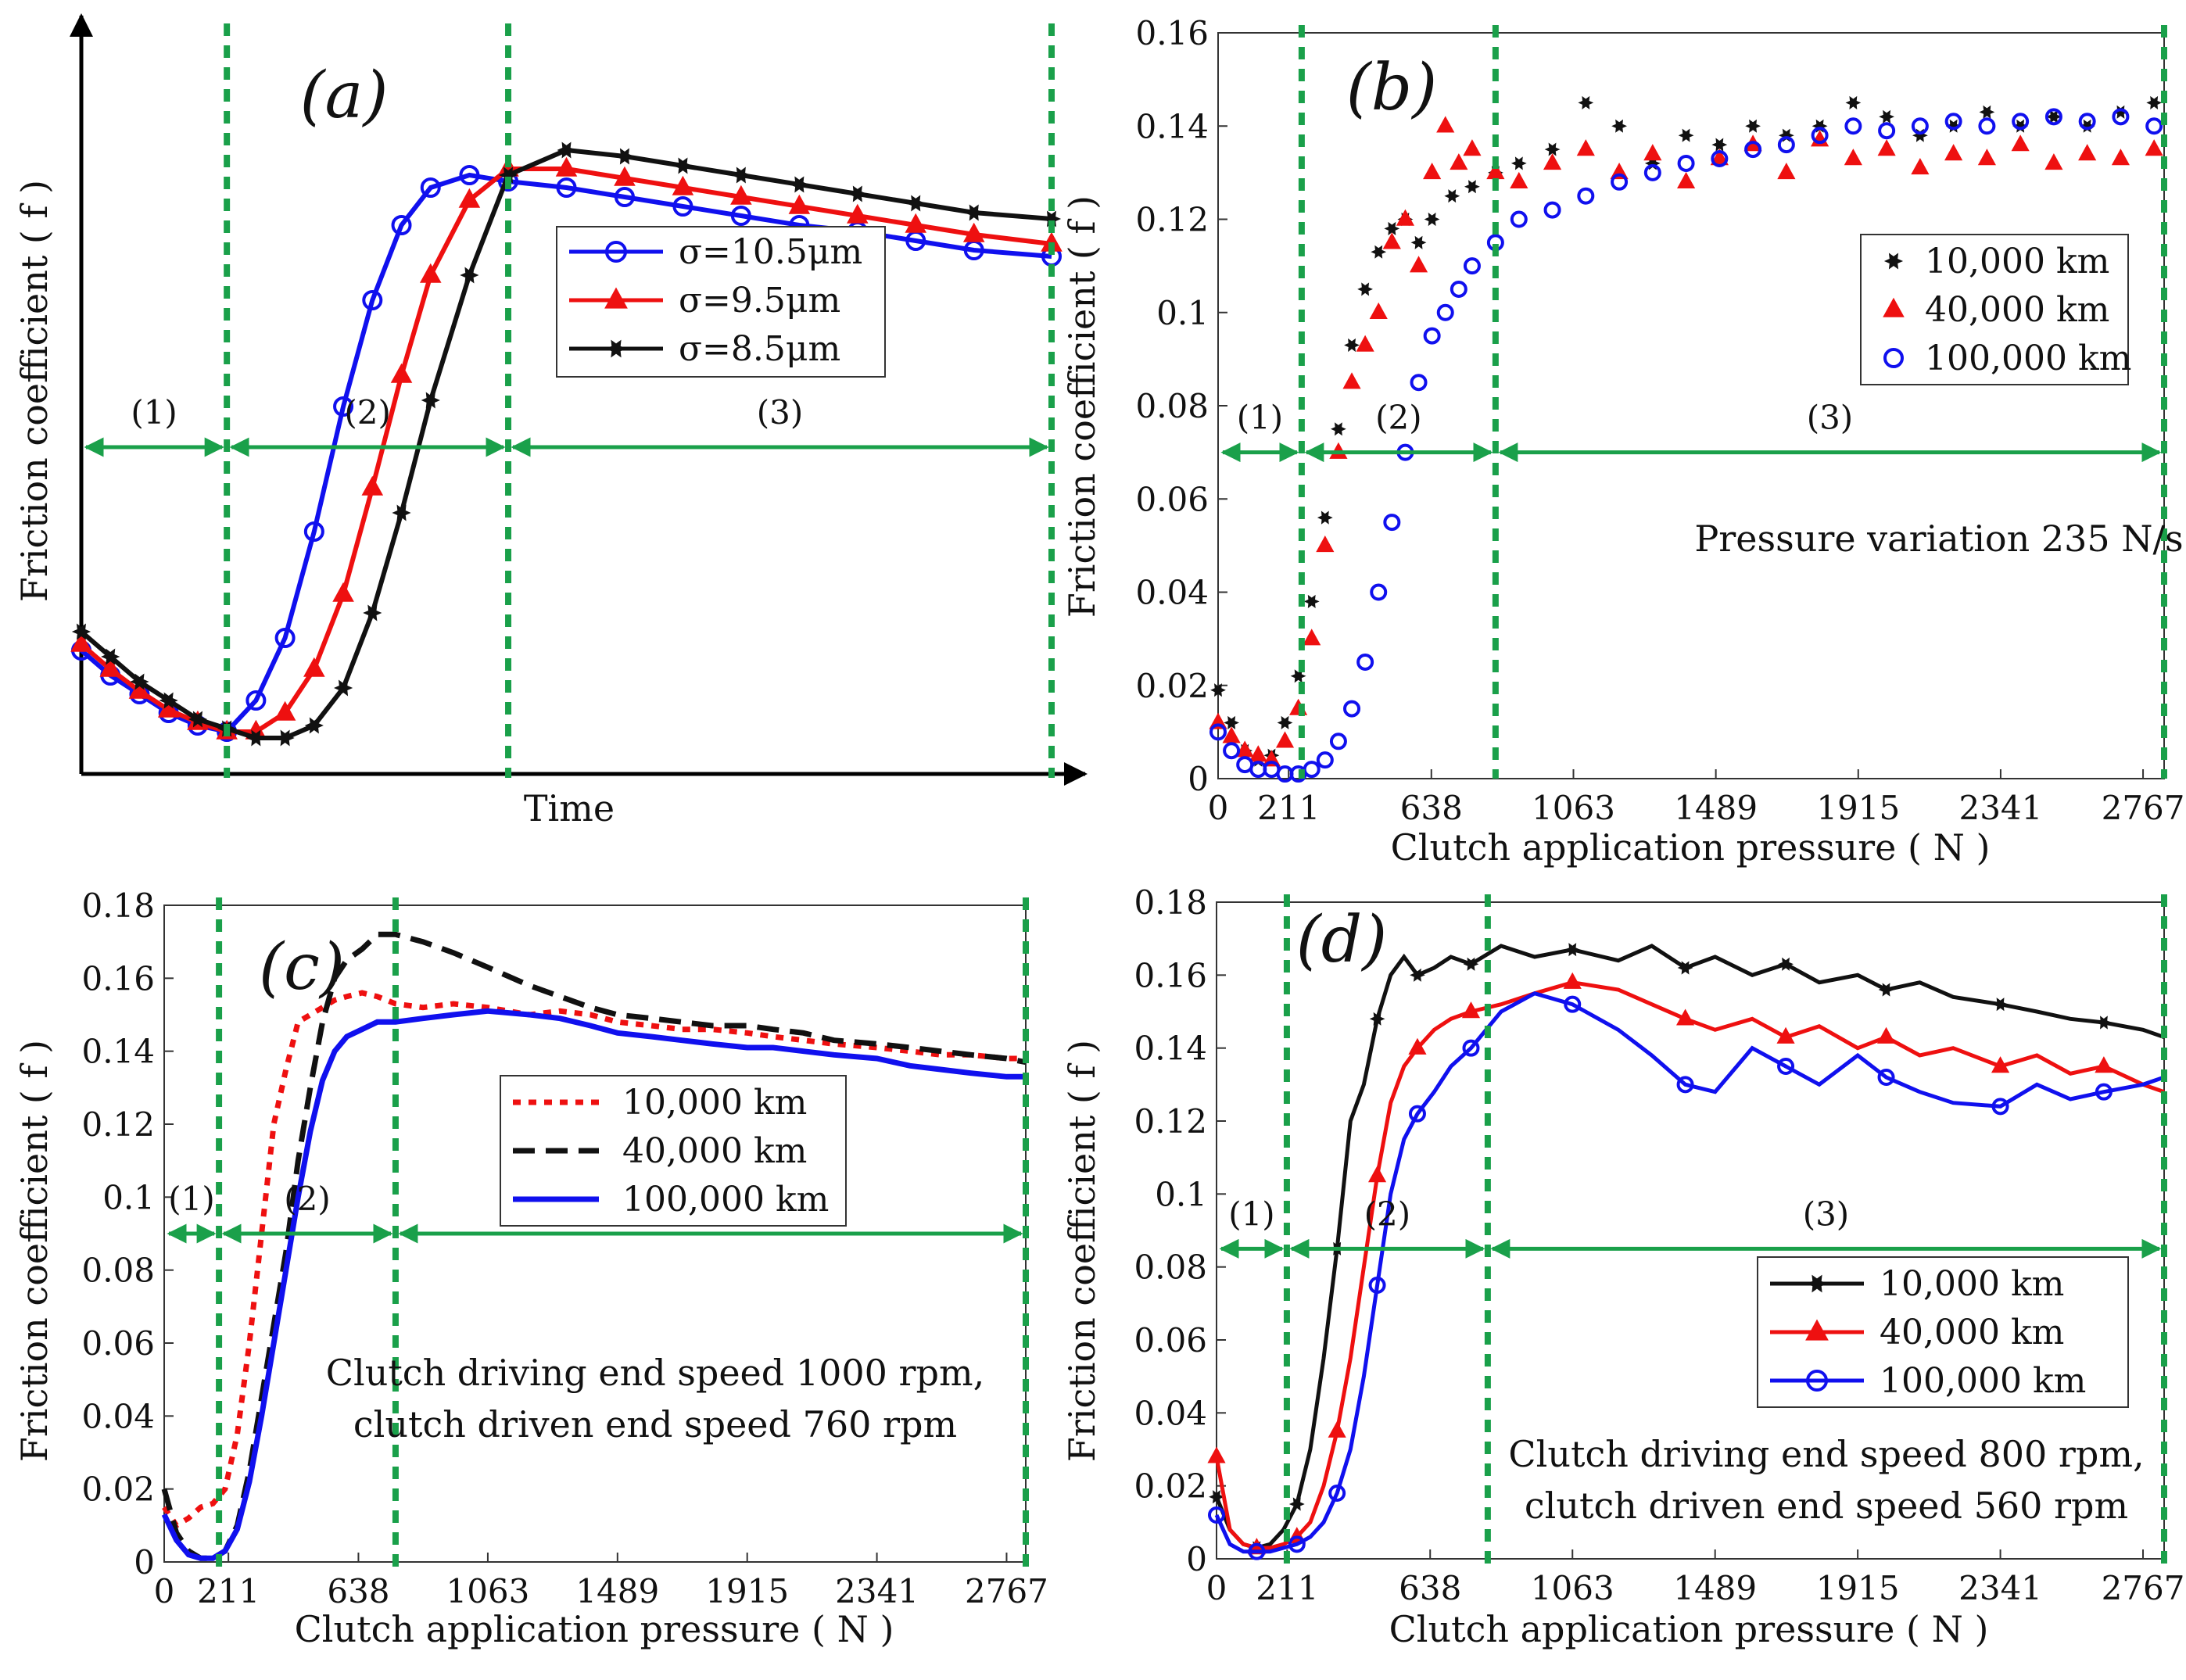  What do you see at coordinates (674, 1151) in the screenshot?
I see `c-legend: 10,000 km 40,000 km 100,000 km` at bounding box center [674, 1151].